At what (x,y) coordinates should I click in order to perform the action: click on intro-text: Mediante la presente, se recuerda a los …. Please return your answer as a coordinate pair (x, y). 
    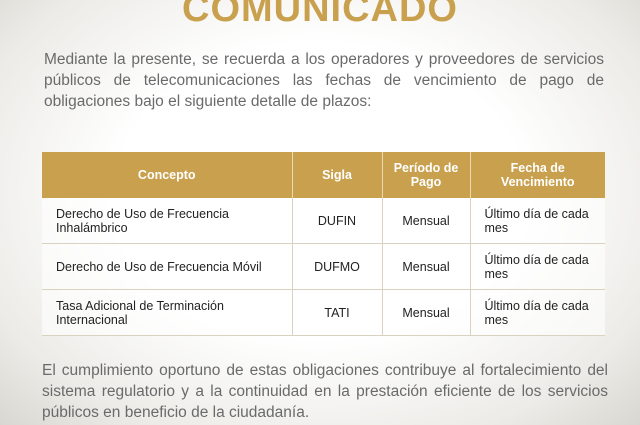
    Looking at the image, I should click on (324, 80).